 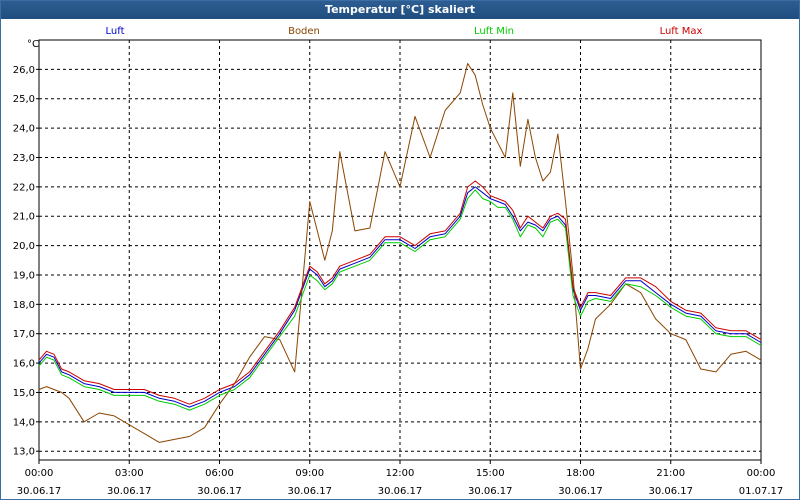 What do you see at coordinates (400, 10) in the screenshot?
I see `window-title: Temperatur [°C] skaliert` at bounding box center [400, 10].